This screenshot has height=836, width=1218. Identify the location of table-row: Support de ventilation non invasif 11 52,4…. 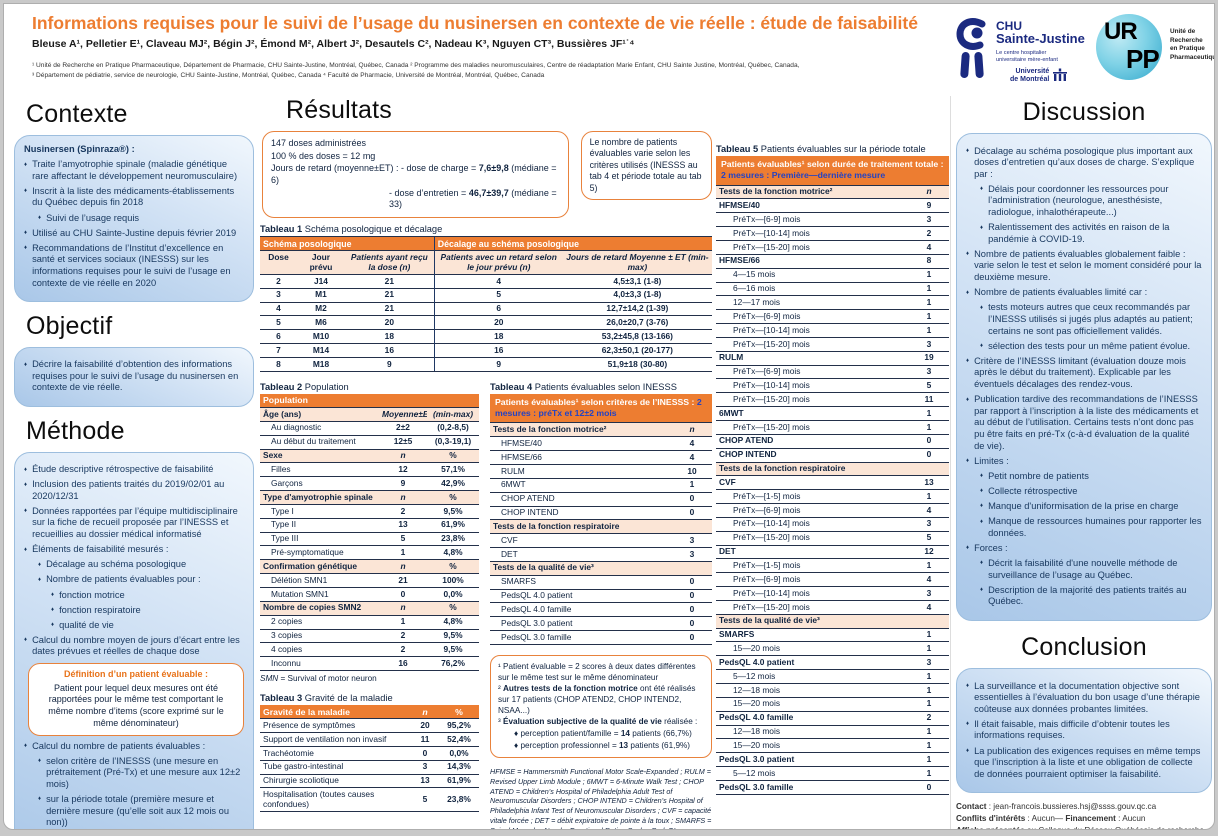
(369, 739).